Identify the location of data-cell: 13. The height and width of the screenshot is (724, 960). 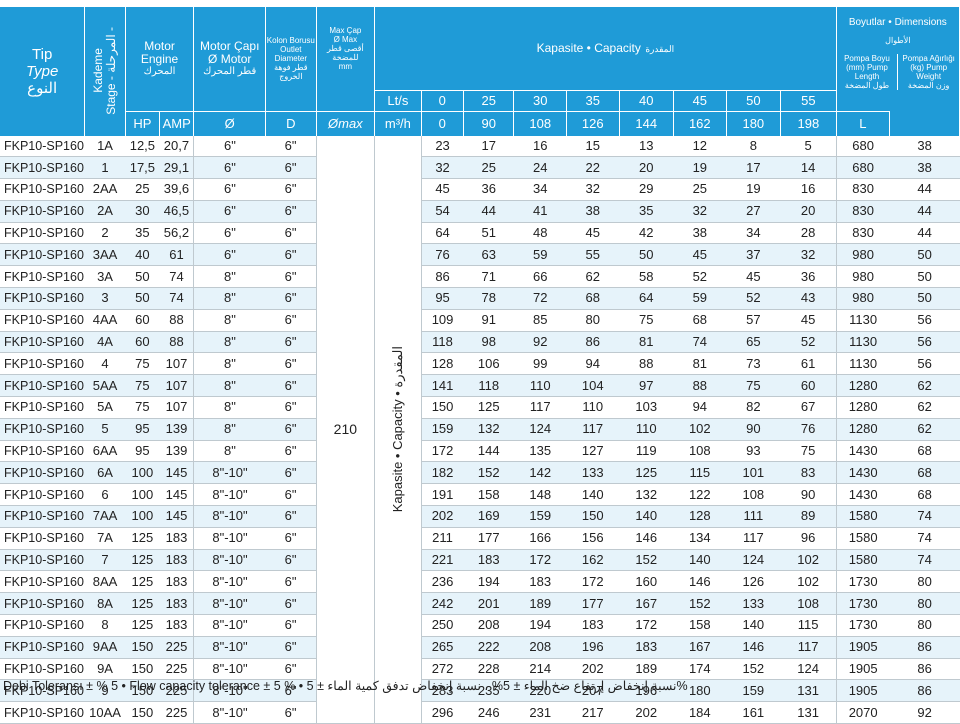
(646, 146).